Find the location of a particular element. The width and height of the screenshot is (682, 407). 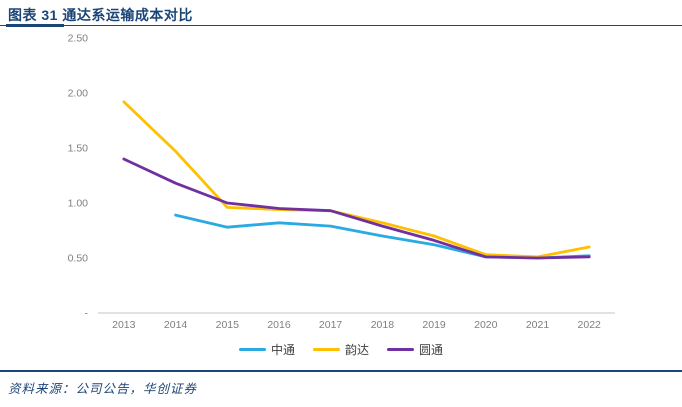

legend-item-yunda: 韵达 is located at coordinates (340, 349).